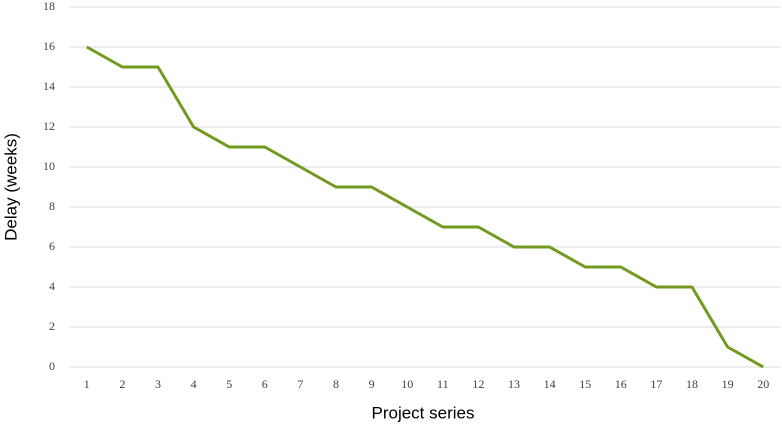  Describe the element at coordinates (49, 166) in the screenshot. I see `y-tick-label: 10` at that location.